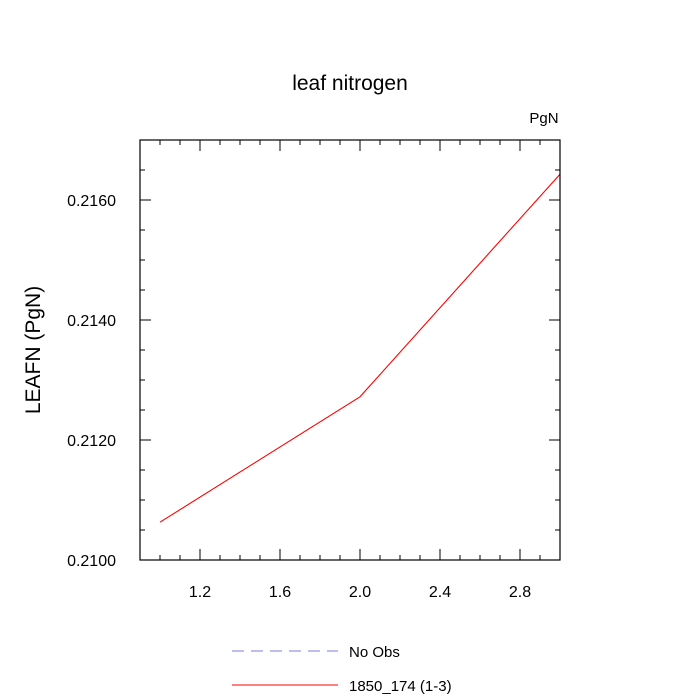 The width and height of the screenshot is (700, 700). I want to click on legend: No Obs 1850_174 (1-3), so click(342, 669).